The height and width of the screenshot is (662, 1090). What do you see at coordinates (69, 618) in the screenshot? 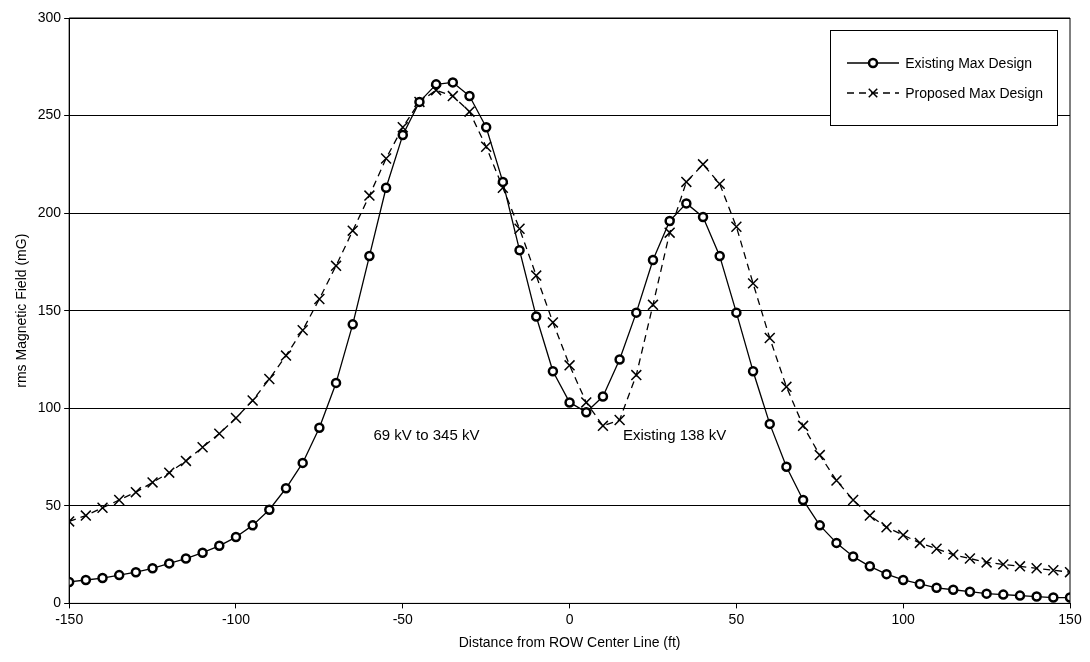
I see `x-tick-label: -150` at bounding box center [69, 618].